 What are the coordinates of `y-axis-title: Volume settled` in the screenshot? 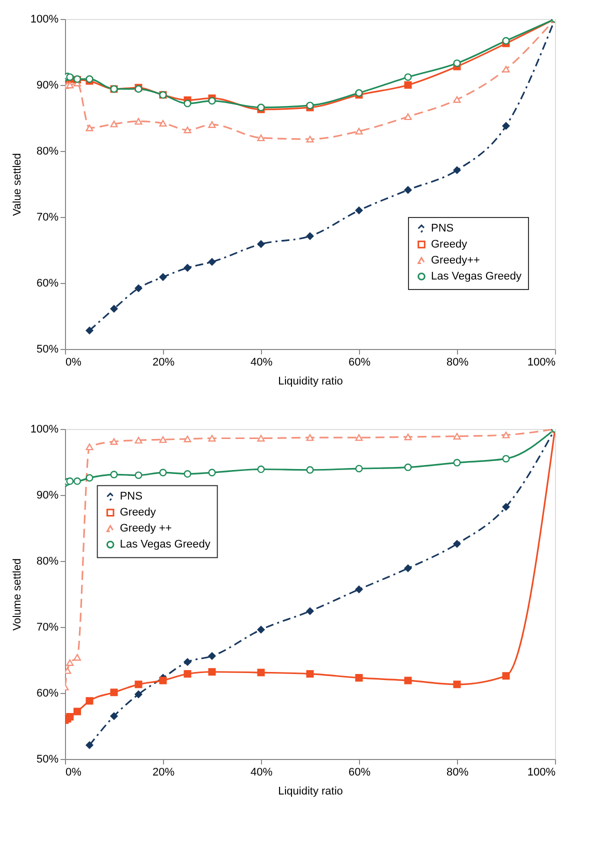 It's located at (17, 594).